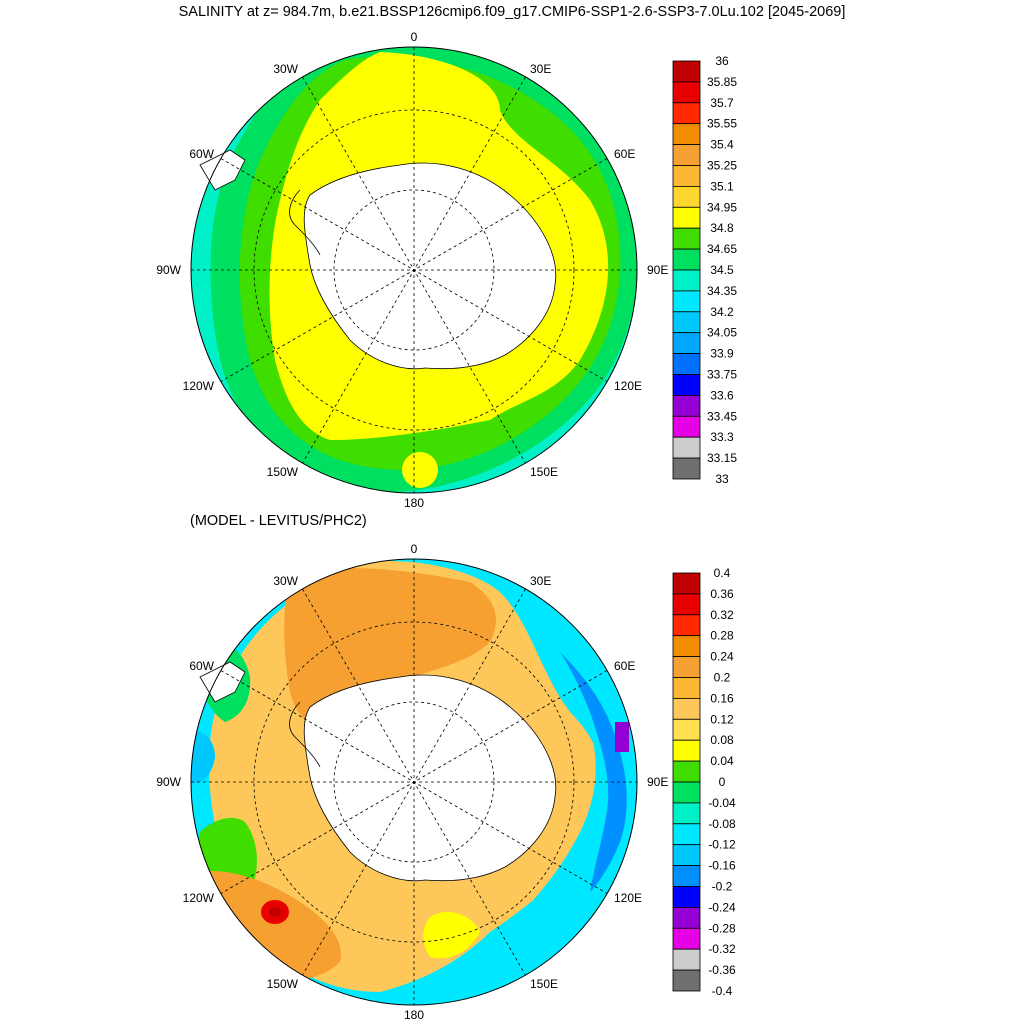  Describe the element at coordinates (722, 678) in the screenshot. I see `difference-colorbar-tick-label: 0.2` at that location.